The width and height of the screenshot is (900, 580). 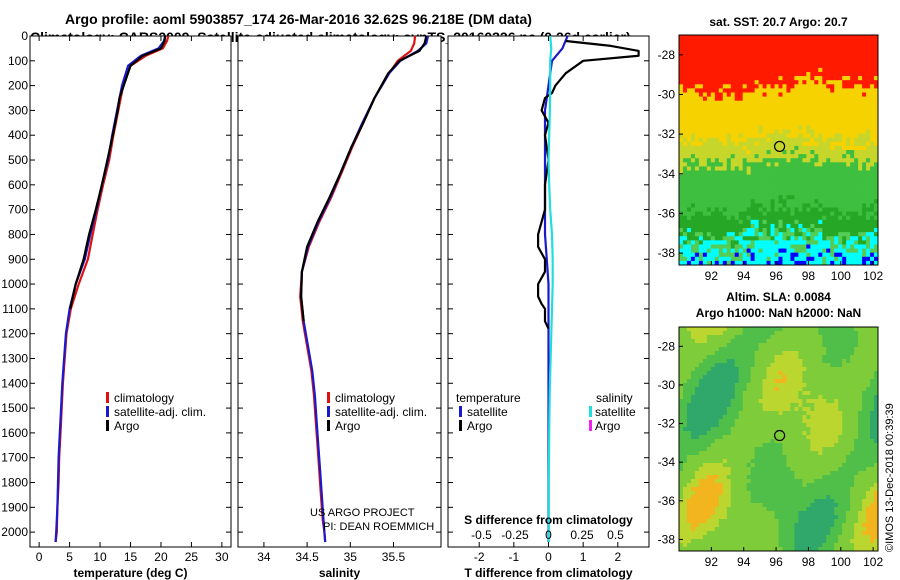 What do you see at coordinates (667, 94) in the screenshot?
I see `y-tick-label: -30` at bounding box center [667, 94].